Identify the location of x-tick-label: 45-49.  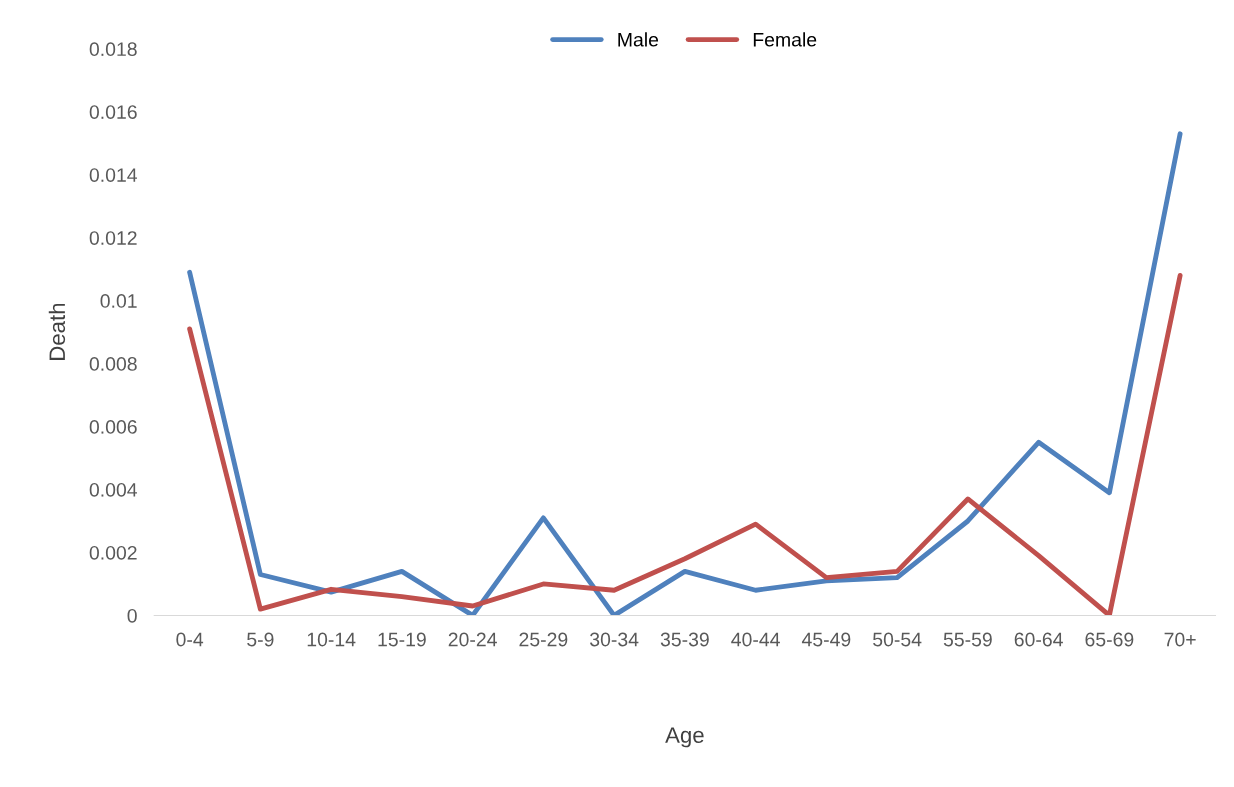
(826, 639).